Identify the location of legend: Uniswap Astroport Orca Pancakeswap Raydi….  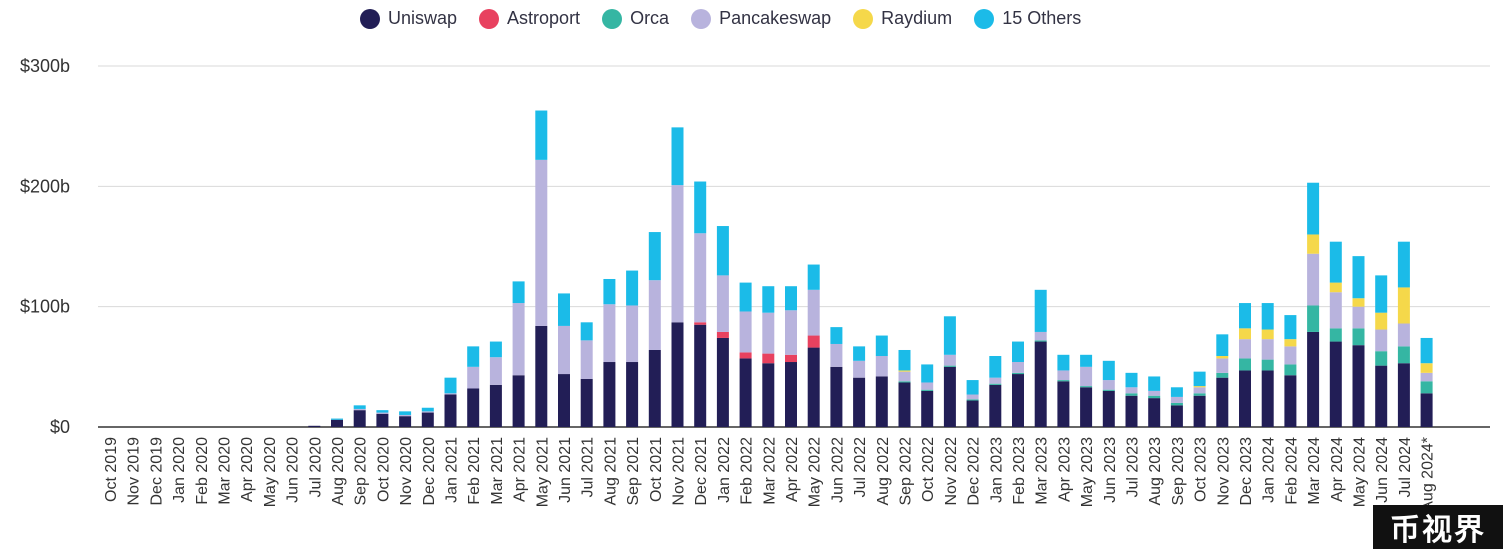
(720, 18).